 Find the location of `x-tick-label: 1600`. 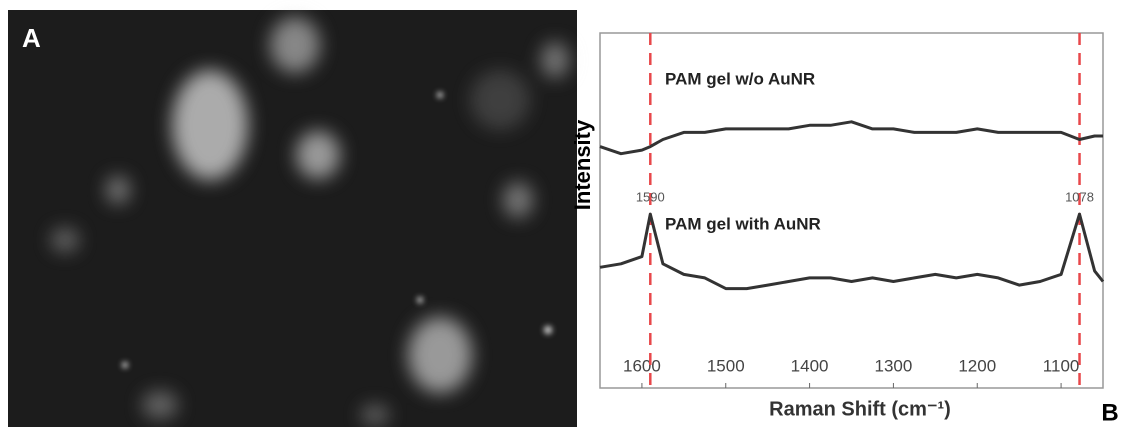

x-tick-label: 1600 is located at coordinates (642, 365).